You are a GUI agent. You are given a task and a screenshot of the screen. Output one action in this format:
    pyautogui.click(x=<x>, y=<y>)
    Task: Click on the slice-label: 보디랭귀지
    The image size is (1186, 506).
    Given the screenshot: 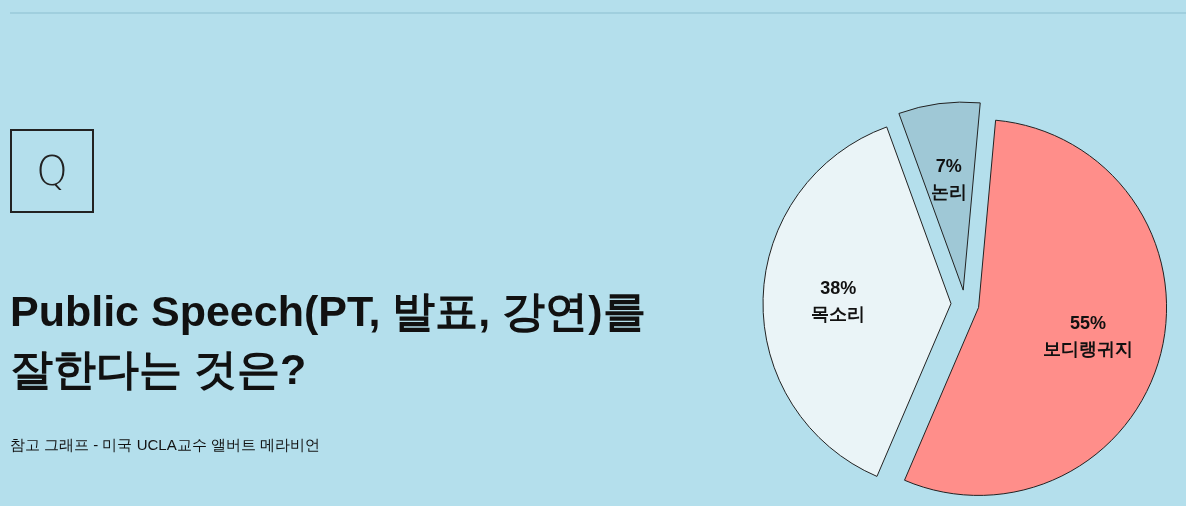 What is the action you would take?
    pyautogui.click(x=1087, y=349)
    